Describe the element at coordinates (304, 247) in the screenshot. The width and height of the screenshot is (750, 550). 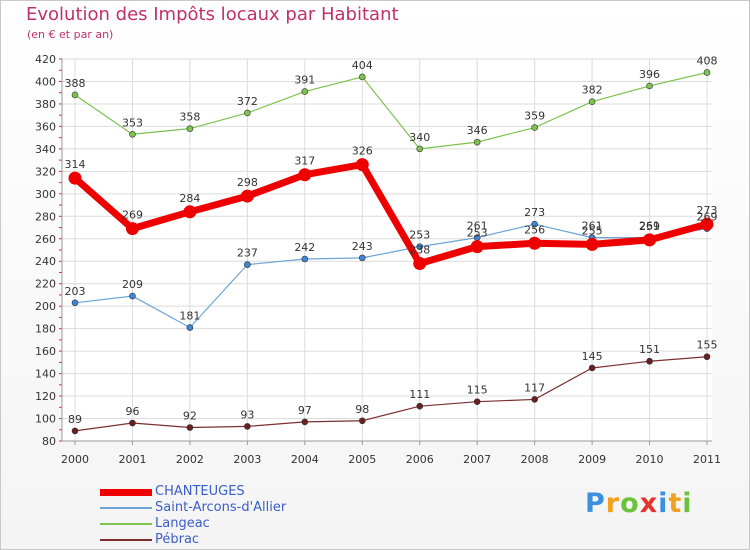
I see `data-label-saint-arcons-d-allier: 242` at that location.